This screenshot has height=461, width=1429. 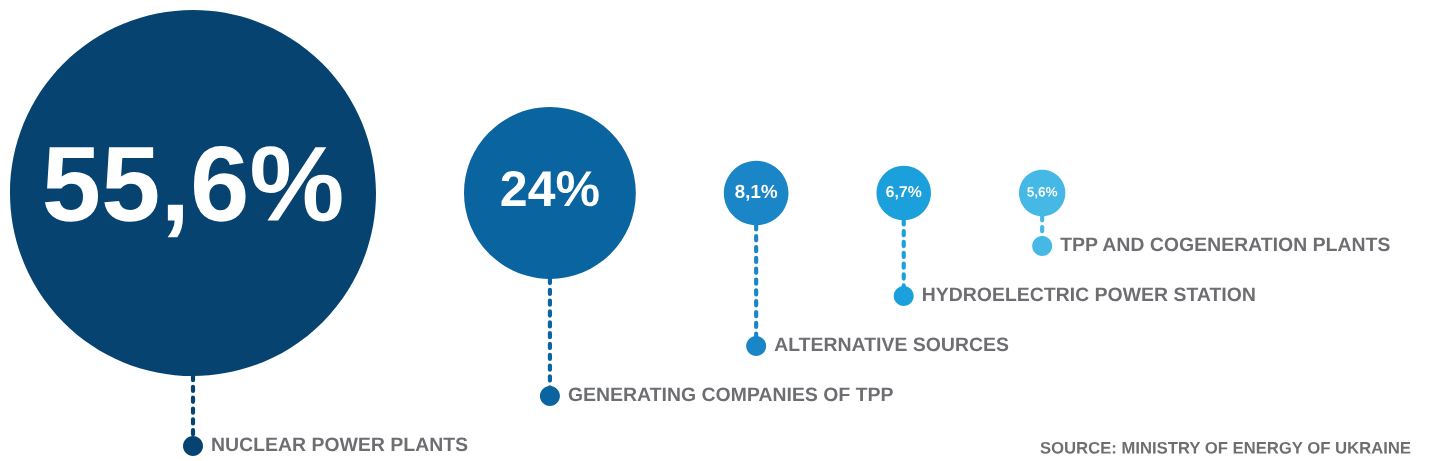 What do you see at coordinates (1225, 447) in the screenshot?
I see `source-note: SOURCE: MINISTRY OF ENERGY OF UKRAINE` at bounding box center [1225, 447].